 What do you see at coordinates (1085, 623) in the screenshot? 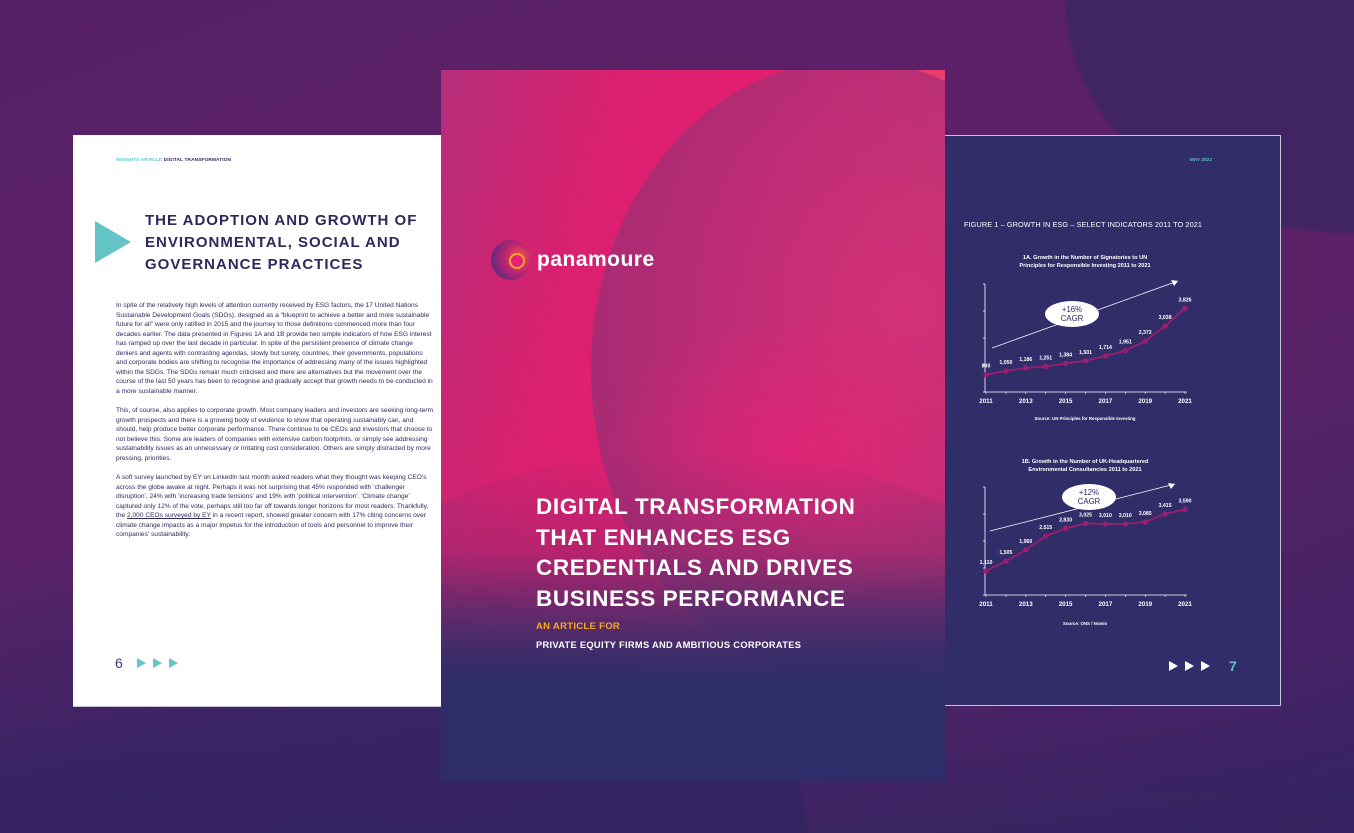
I see `chart-1b-source: Source: ONS / Nomis` at bounding box center [1085, 623].